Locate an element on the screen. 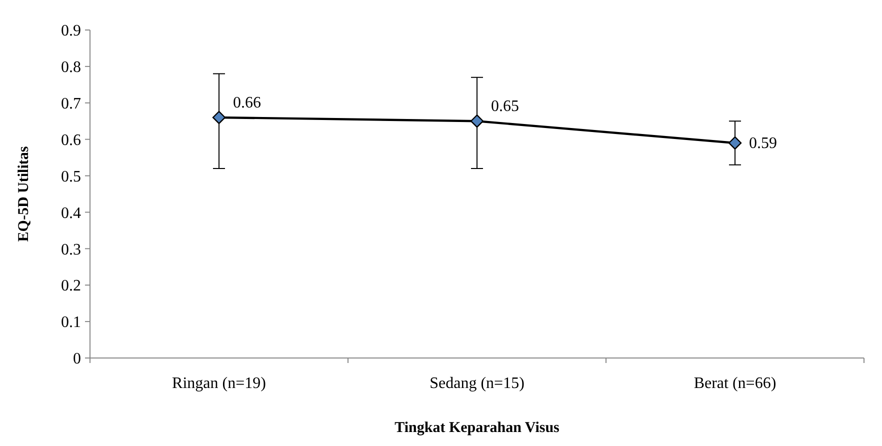 The width and height of the screenshot is (882, 446). x-axis-title: Tingkat Keparahan Visus is located at coordinates (477, 428).